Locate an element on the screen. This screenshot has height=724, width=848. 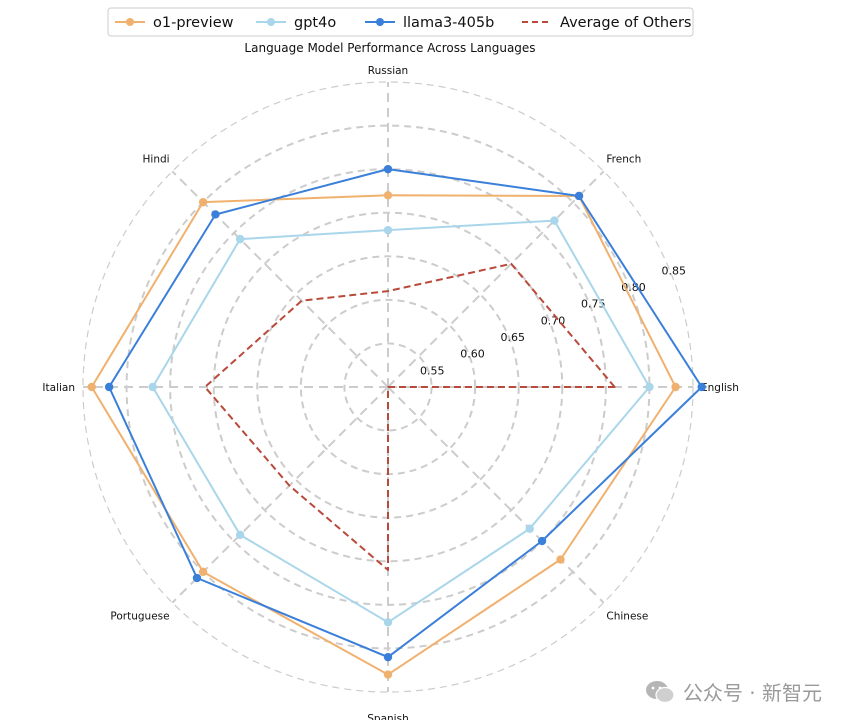
r-tick-label: 0.85 is located at coordinates (674, 270).